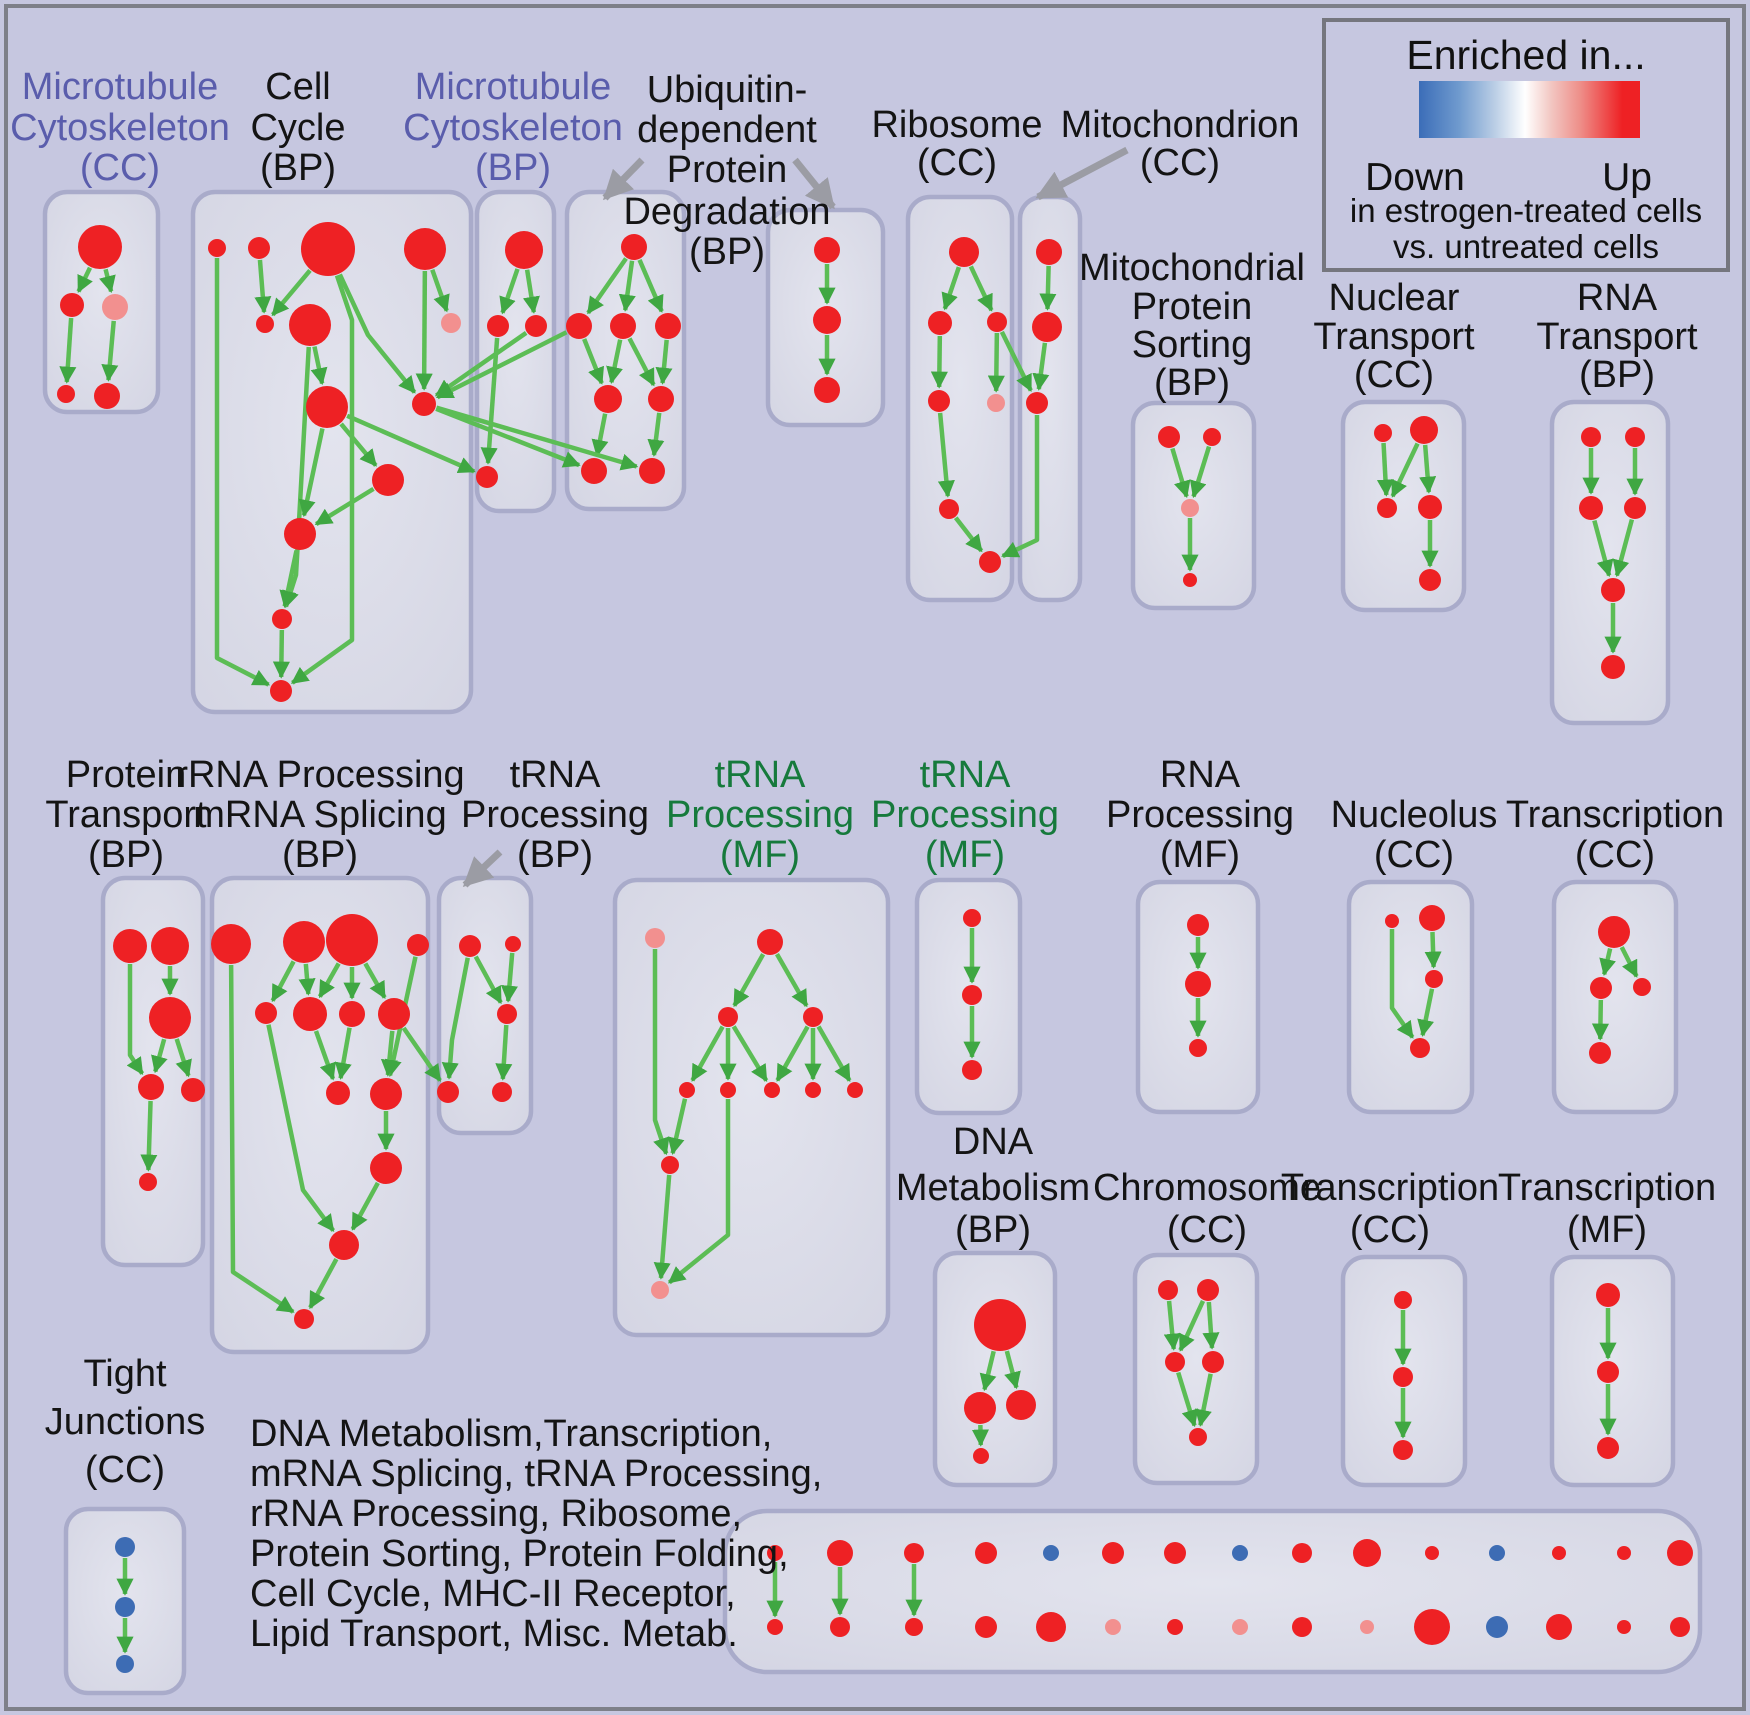 This screenshot has width=1750, height=1715. Describe the element at coordinates (1200, 815) in the screenshot. I see `cluster-label-rna_p: Processing` at that location.